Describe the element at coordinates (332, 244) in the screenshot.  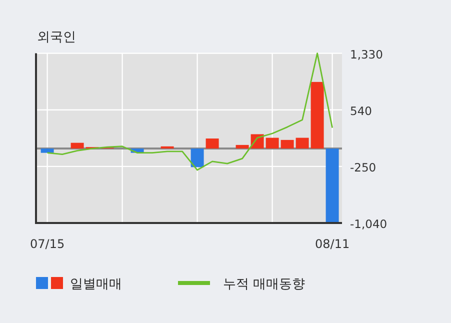
I see `x-tick-label: 08/11` at that location.